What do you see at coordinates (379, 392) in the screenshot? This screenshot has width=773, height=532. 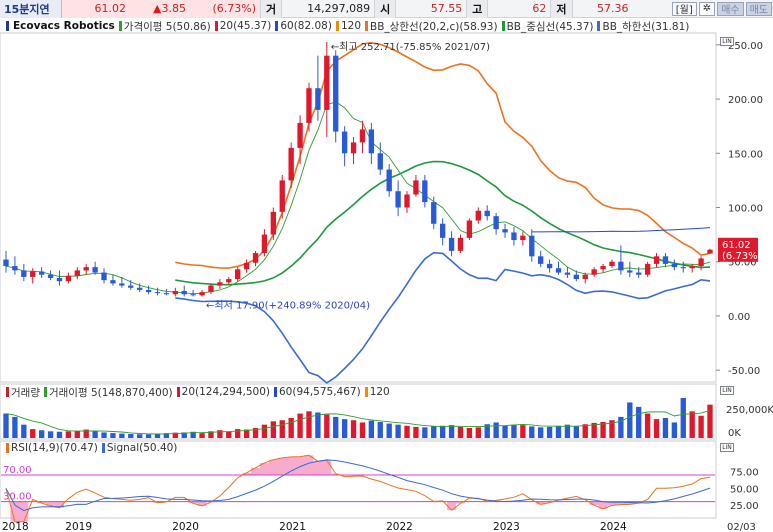 I see `volume-legend-item: 120` at bounding box center [379, 392].